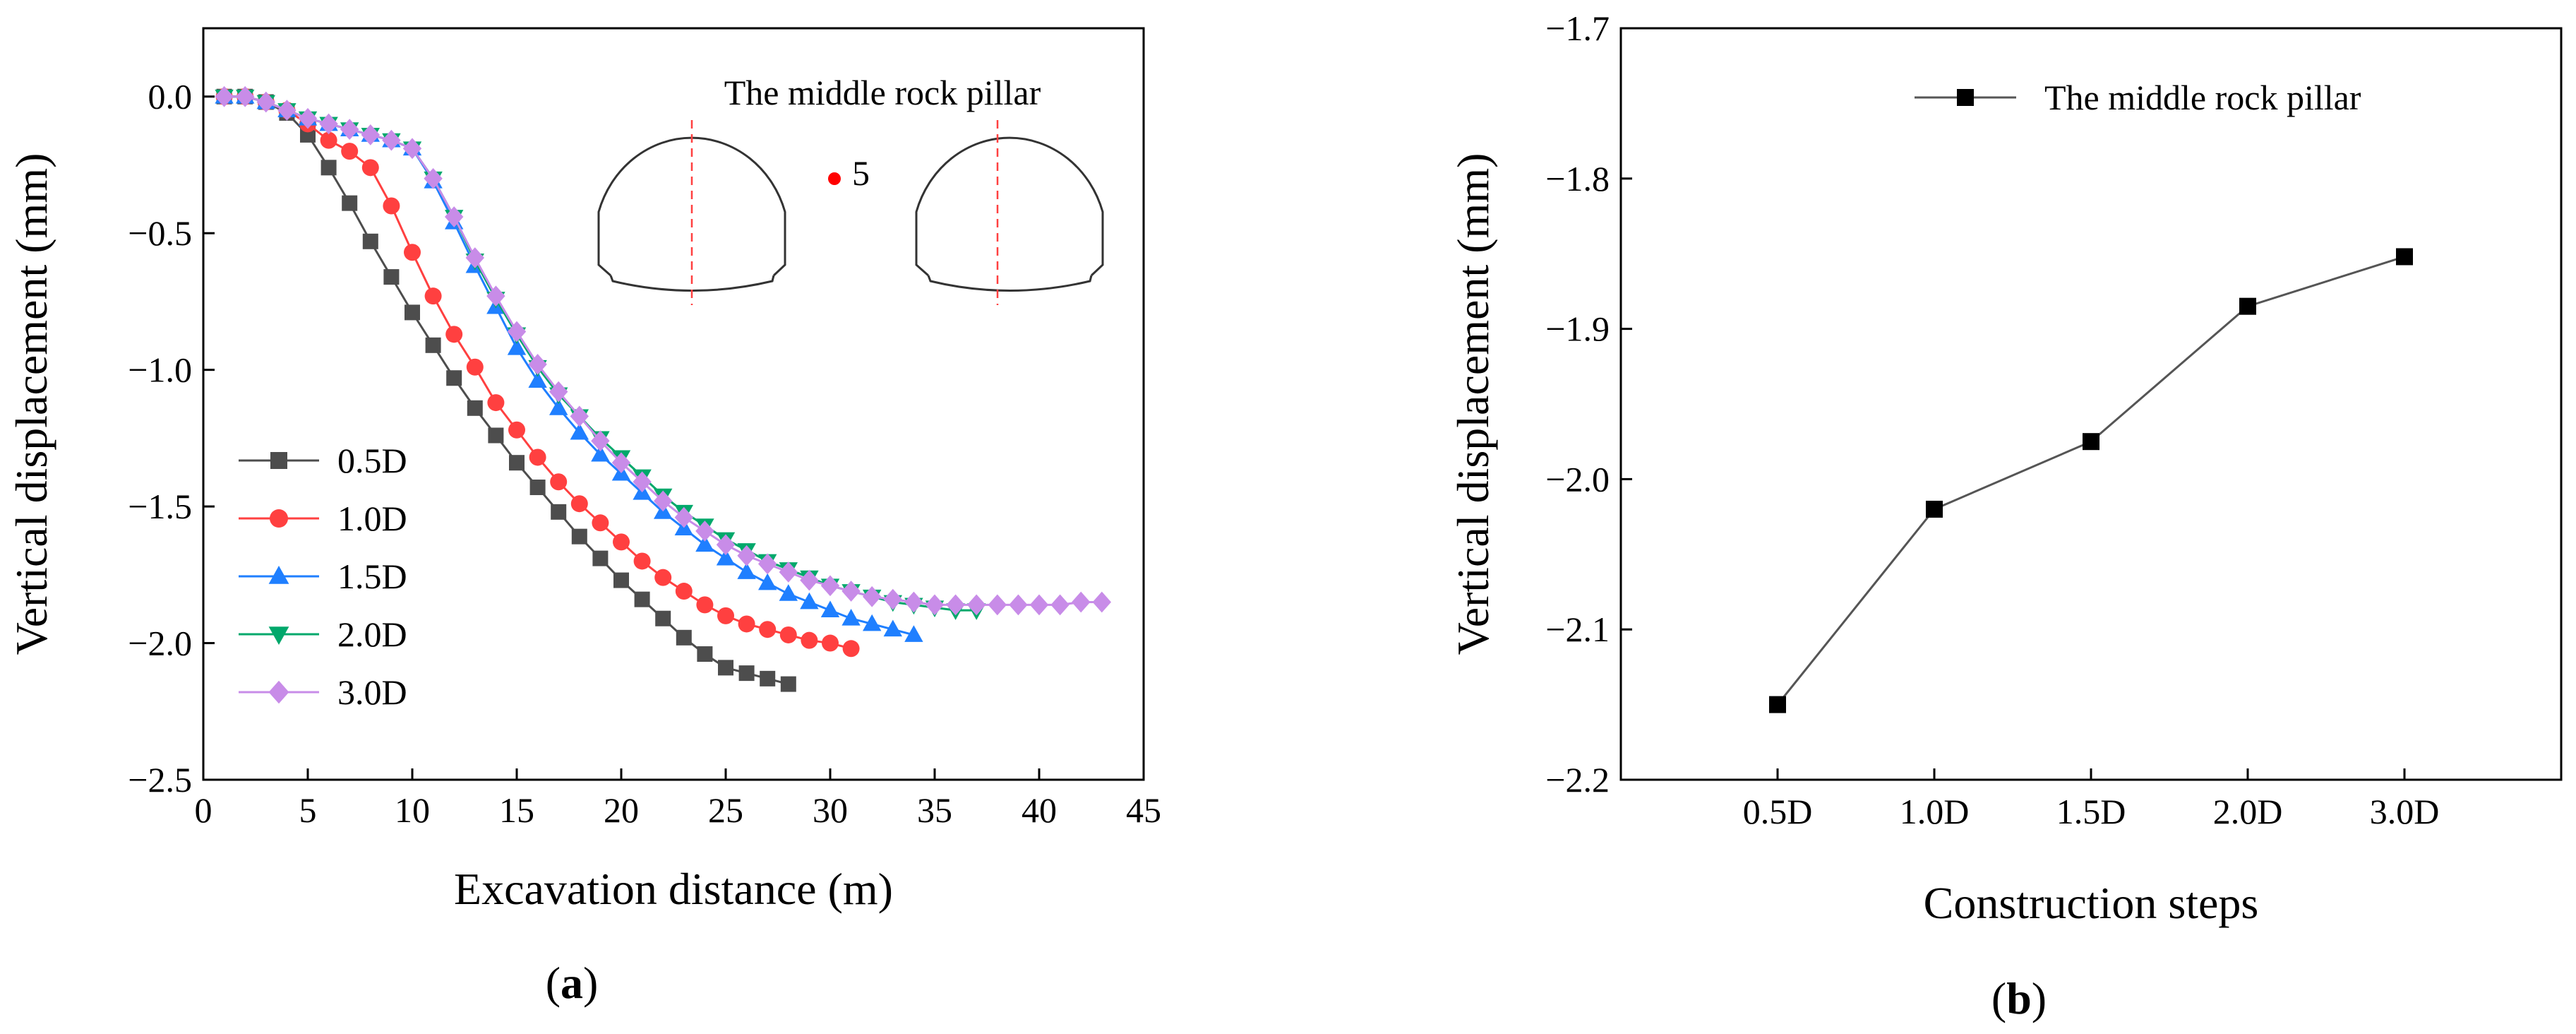 This screenshot has width=2576, height=1034. What do you see at coordinates (572, 983) in the screenshot?
I see `panel-a-caption: (a)` at bounding box center [572, 983].